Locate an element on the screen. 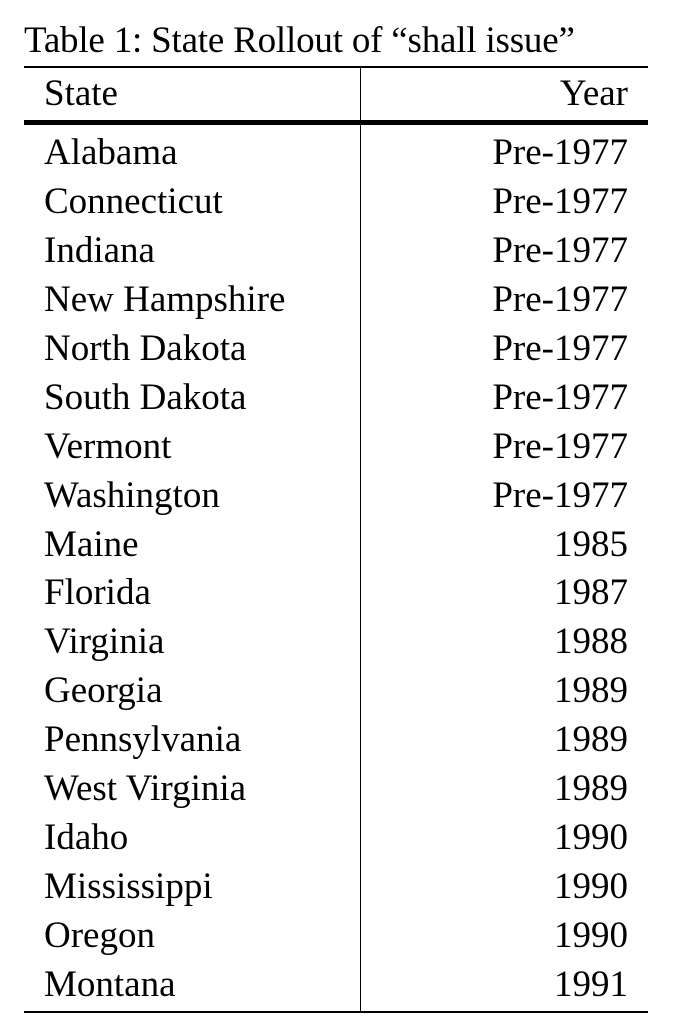 The image size is (694, 1036). state-cell: Oregon is located at coordinates (192, 935).